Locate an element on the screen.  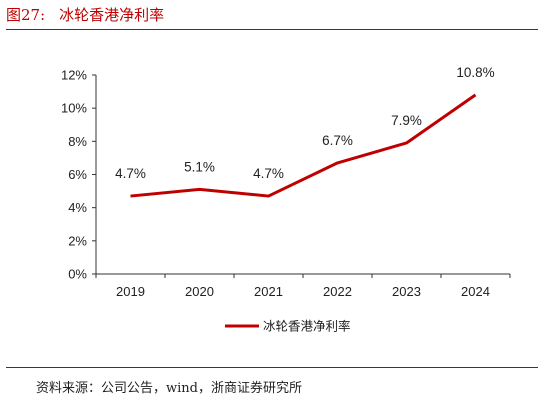
y-tick-label: 12% is located at coordinates (74, 75).